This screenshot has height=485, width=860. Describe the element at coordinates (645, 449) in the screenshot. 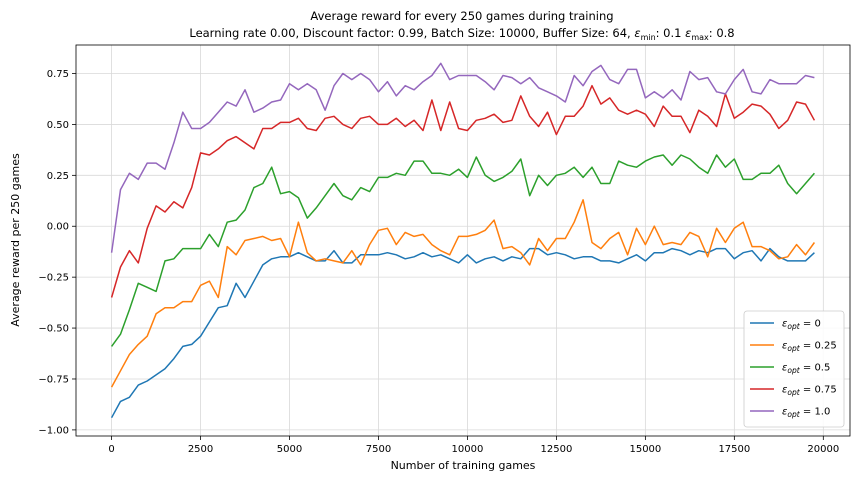

I see `x-tick-label: 15000` at that location.